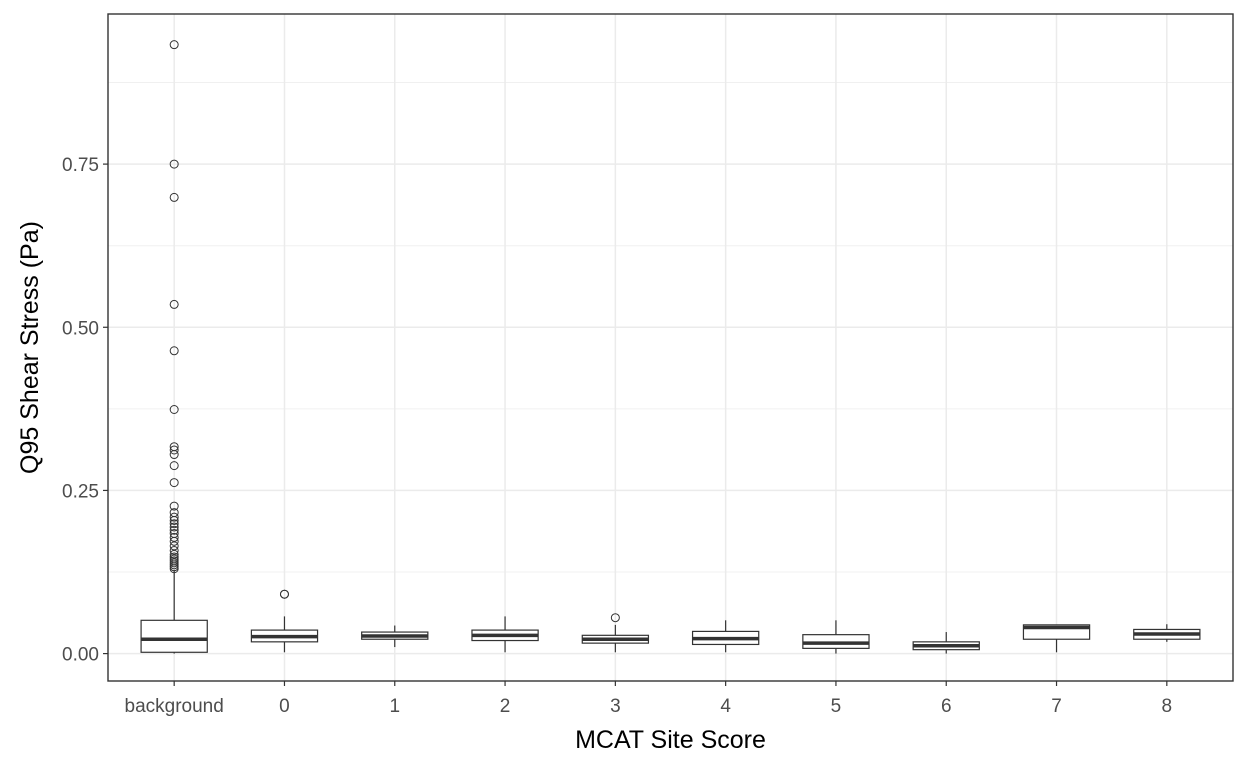  Describe the element at coordinates (80, 655) in the screenshot. I see `y-tick-label: 0.00` at that location.